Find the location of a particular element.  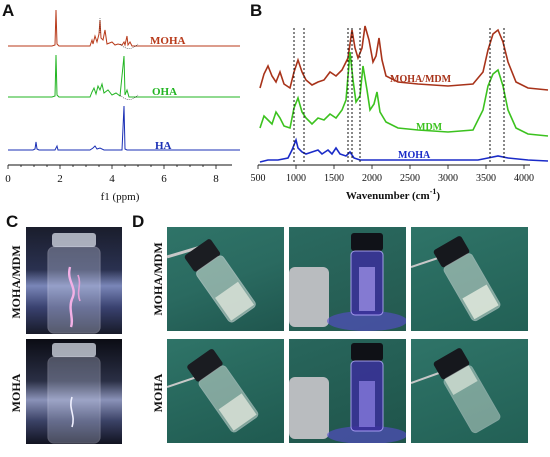

moha-mdm-ftir-trace is located at coordinates (404, 58).